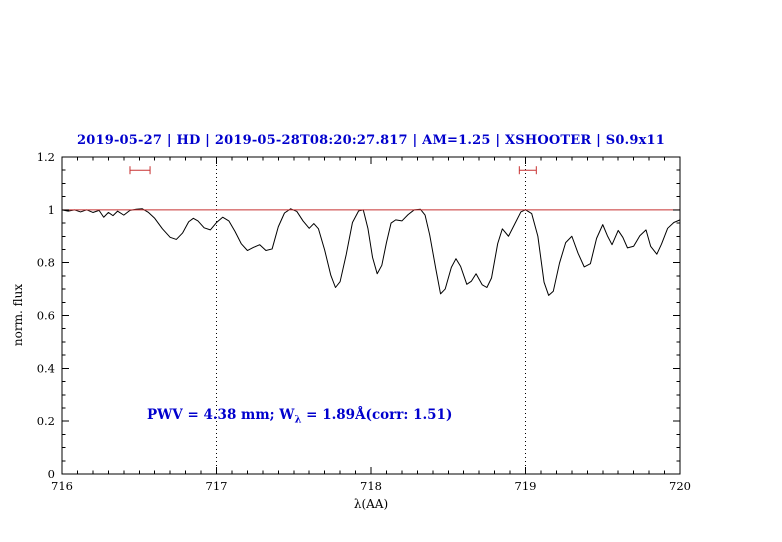 The height and width of the screenshot is (542, 782). Describe the element at coordinates (46, 263) in the screenshot. I see `y-tick-label: 0.8` at that location.